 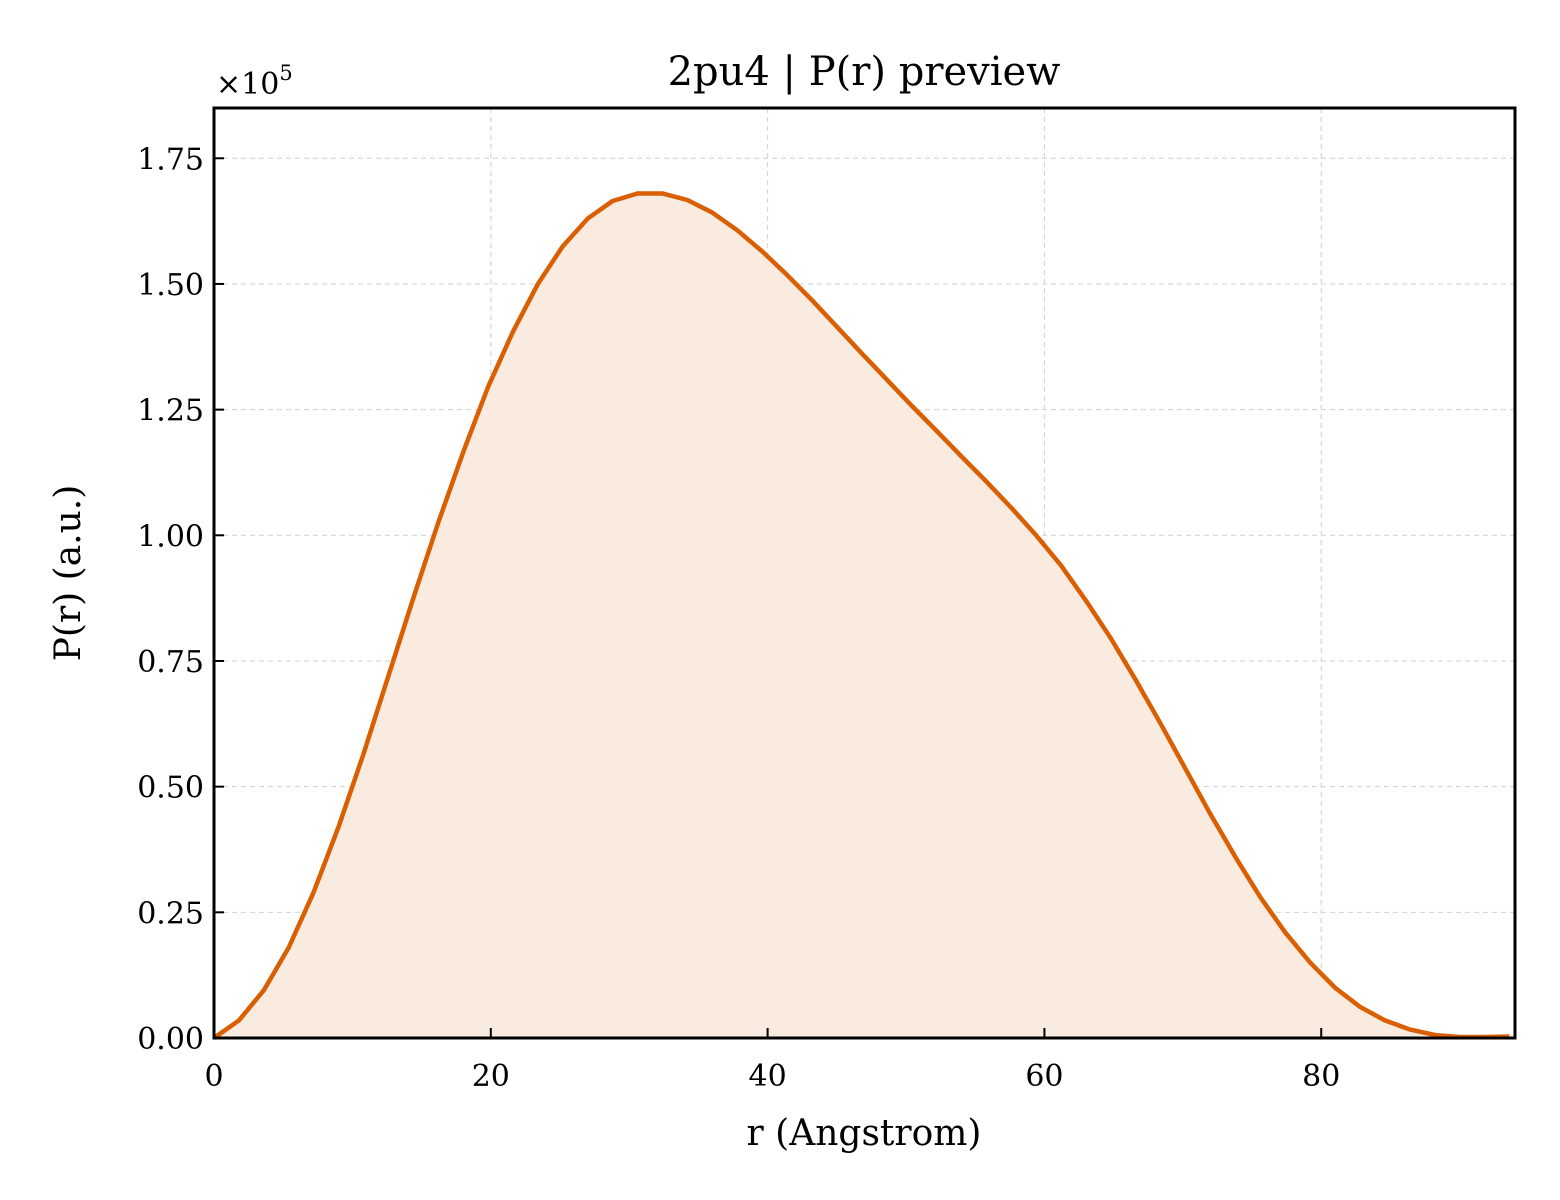 I want to click on x-tick-label: 60, so click(x=1044, y=1076).